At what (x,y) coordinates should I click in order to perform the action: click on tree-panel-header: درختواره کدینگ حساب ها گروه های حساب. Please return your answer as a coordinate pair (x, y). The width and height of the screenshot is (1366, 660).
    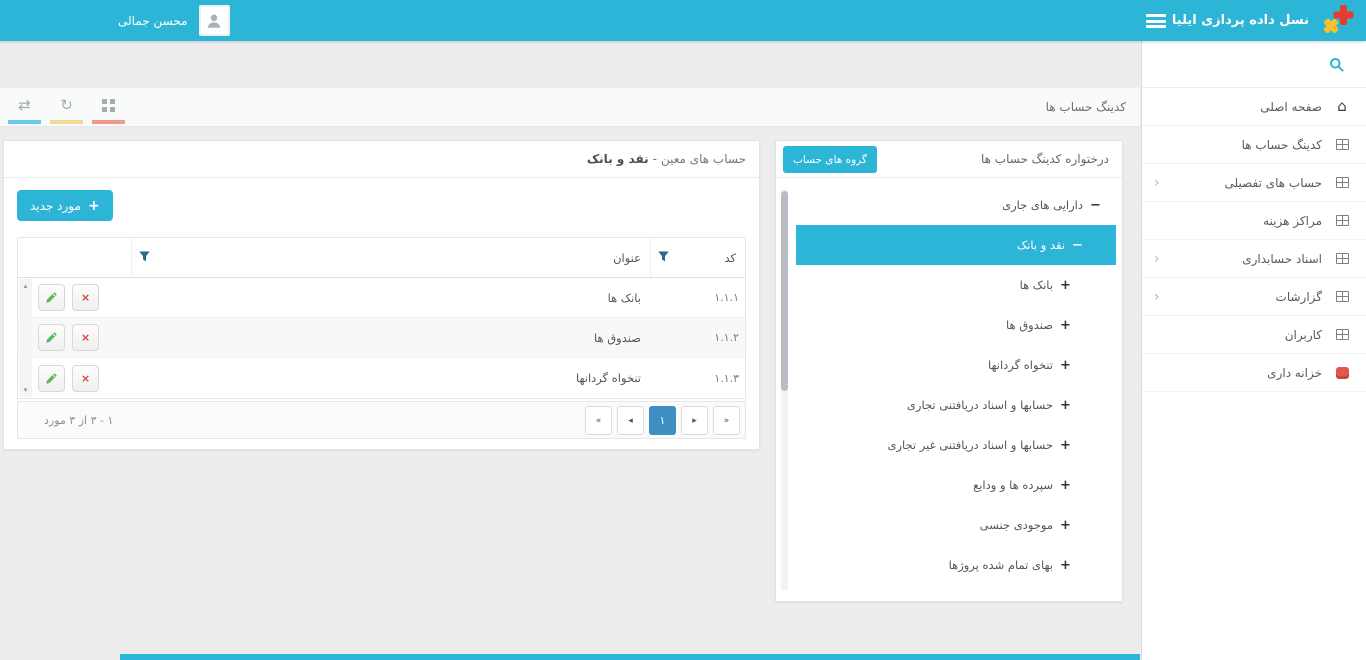
    Looking at the image, I should click on (949, 159).